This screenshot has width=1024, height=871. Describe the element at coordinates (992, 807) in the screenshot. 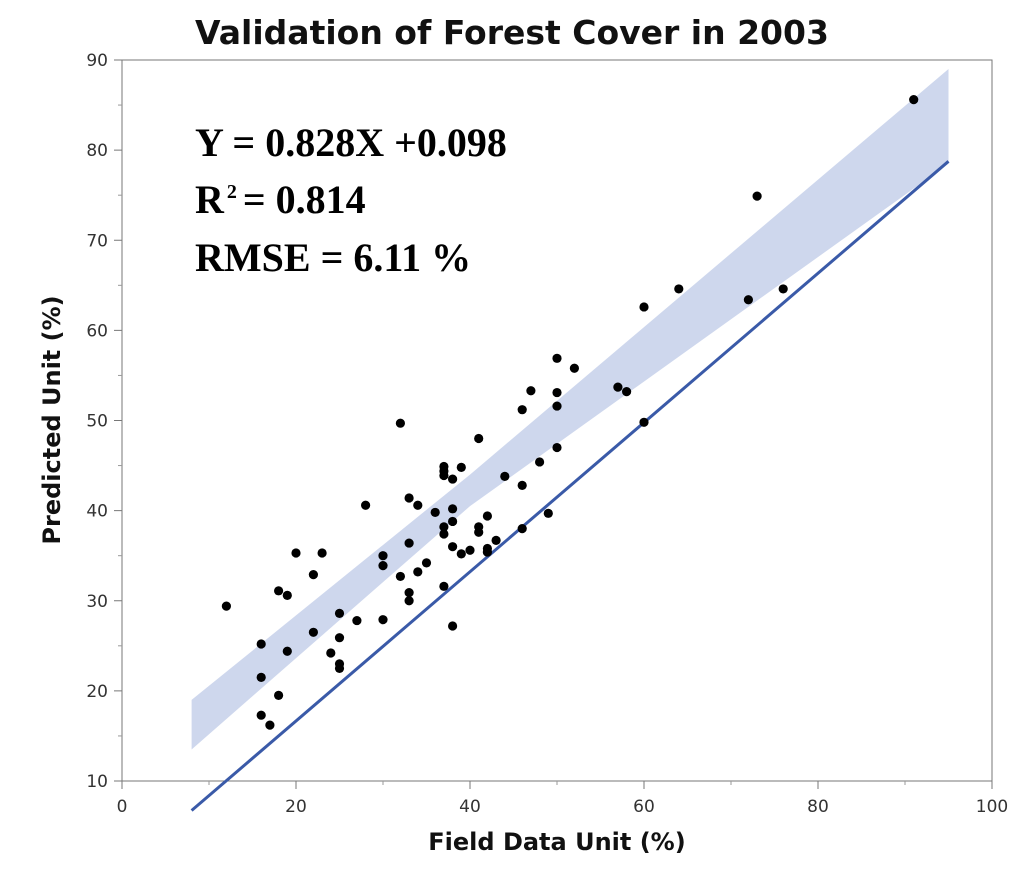

I see `x-tick-label: 100` at that location.